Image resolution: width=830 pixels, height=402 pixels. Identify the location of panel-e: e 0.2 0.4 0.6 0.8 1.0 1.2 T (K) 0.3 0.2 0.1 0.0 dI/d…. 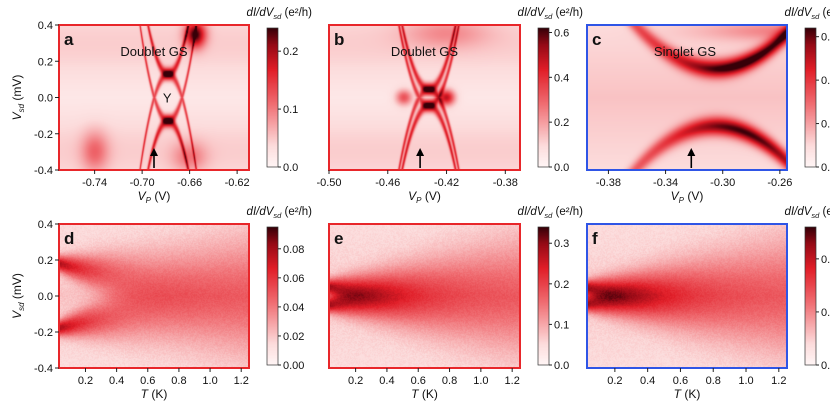
(455, 303).